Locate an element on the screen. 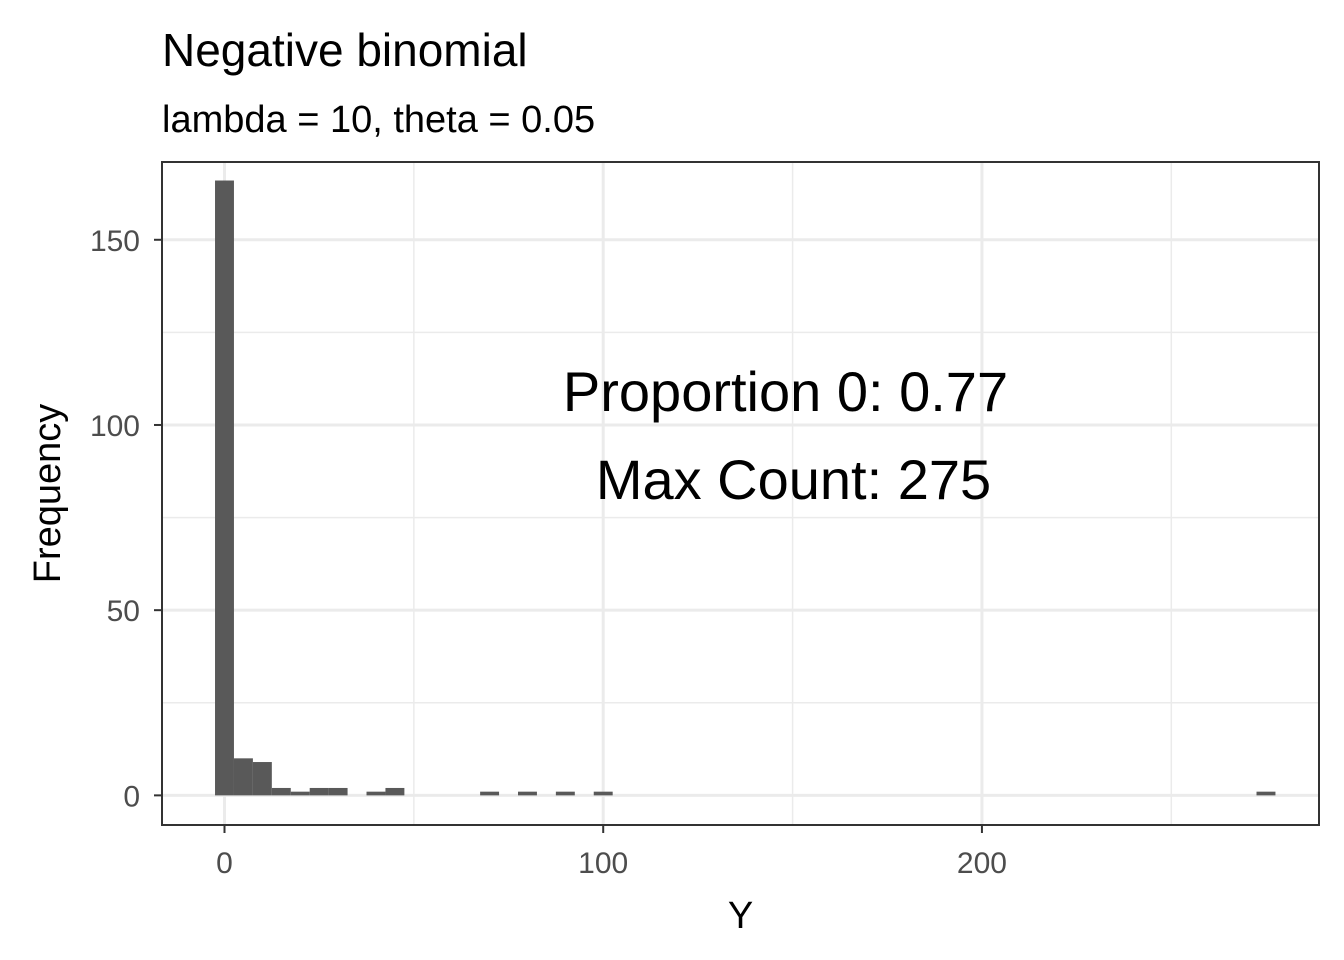 Image resolution: width=1344 pixels, height=960 pixels. x-axis-label: Y is located at coordinates (740, 916).